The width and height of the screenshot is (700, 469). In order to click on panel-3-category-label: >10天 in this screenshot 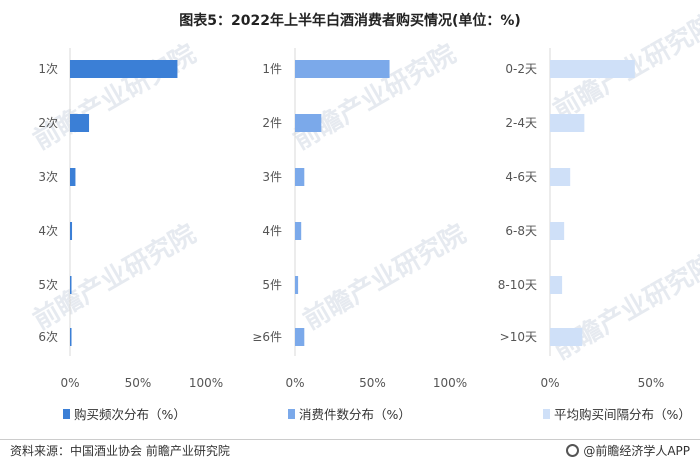, I will do `click(518, 337)`.